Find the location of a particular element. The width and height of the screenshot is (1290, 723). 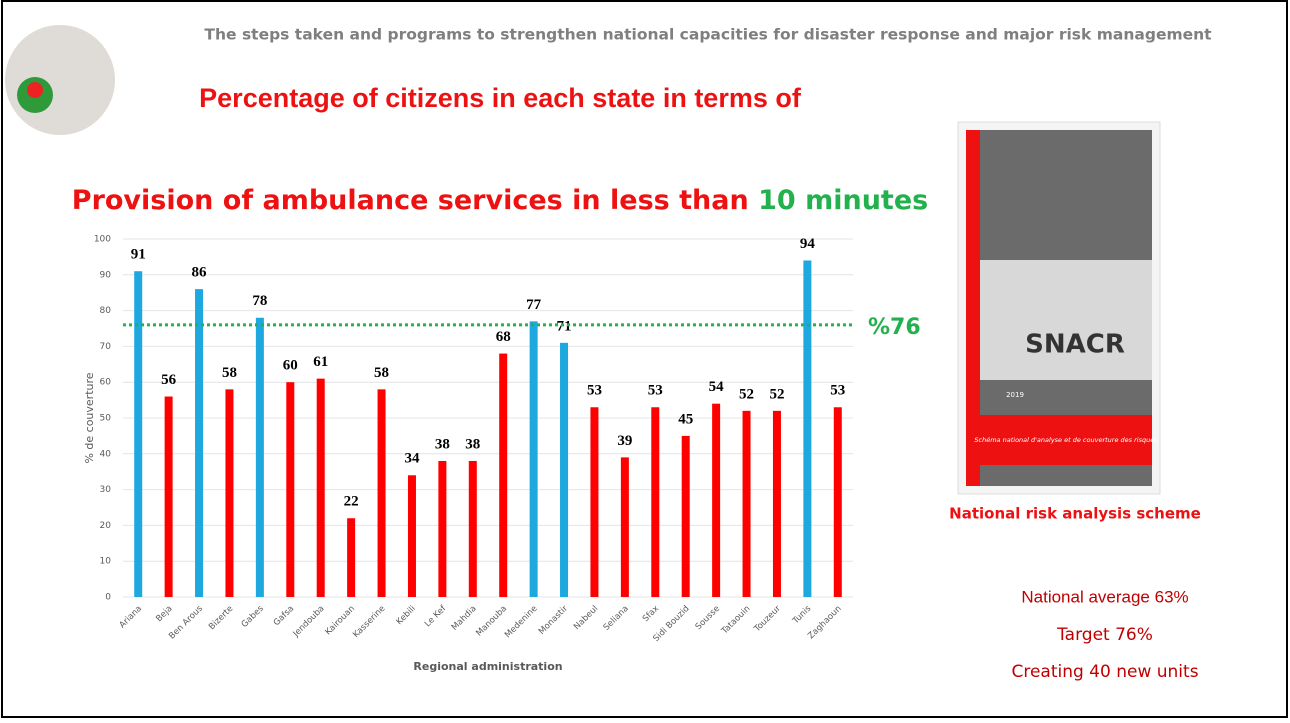

y-tick-label: 90 is located at coordinates (106, 275).